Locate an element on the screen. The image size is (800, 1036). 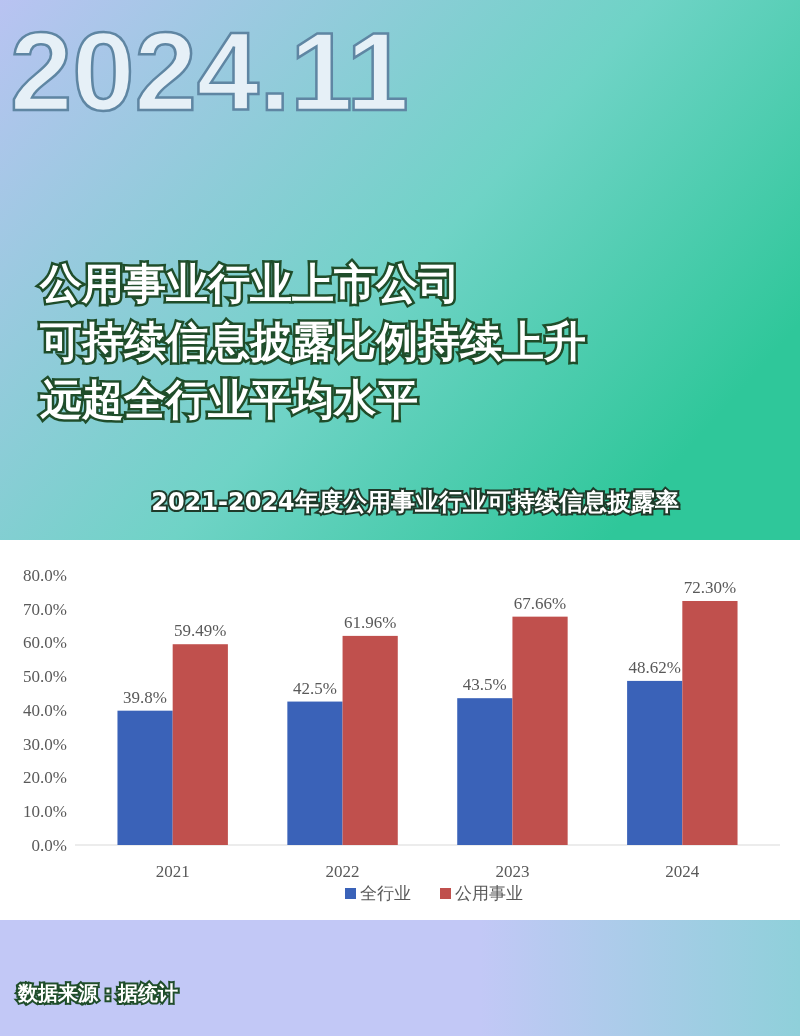
legend-label: 公用事业 is located at coordinates (489, 893).